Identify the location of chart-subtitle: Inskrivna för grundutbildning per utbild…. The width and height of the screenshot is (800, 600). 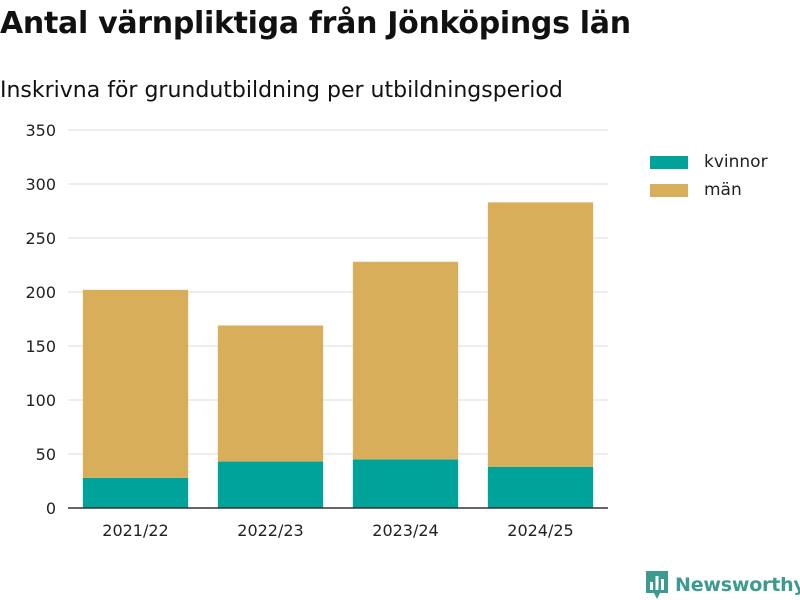
(281, 90).